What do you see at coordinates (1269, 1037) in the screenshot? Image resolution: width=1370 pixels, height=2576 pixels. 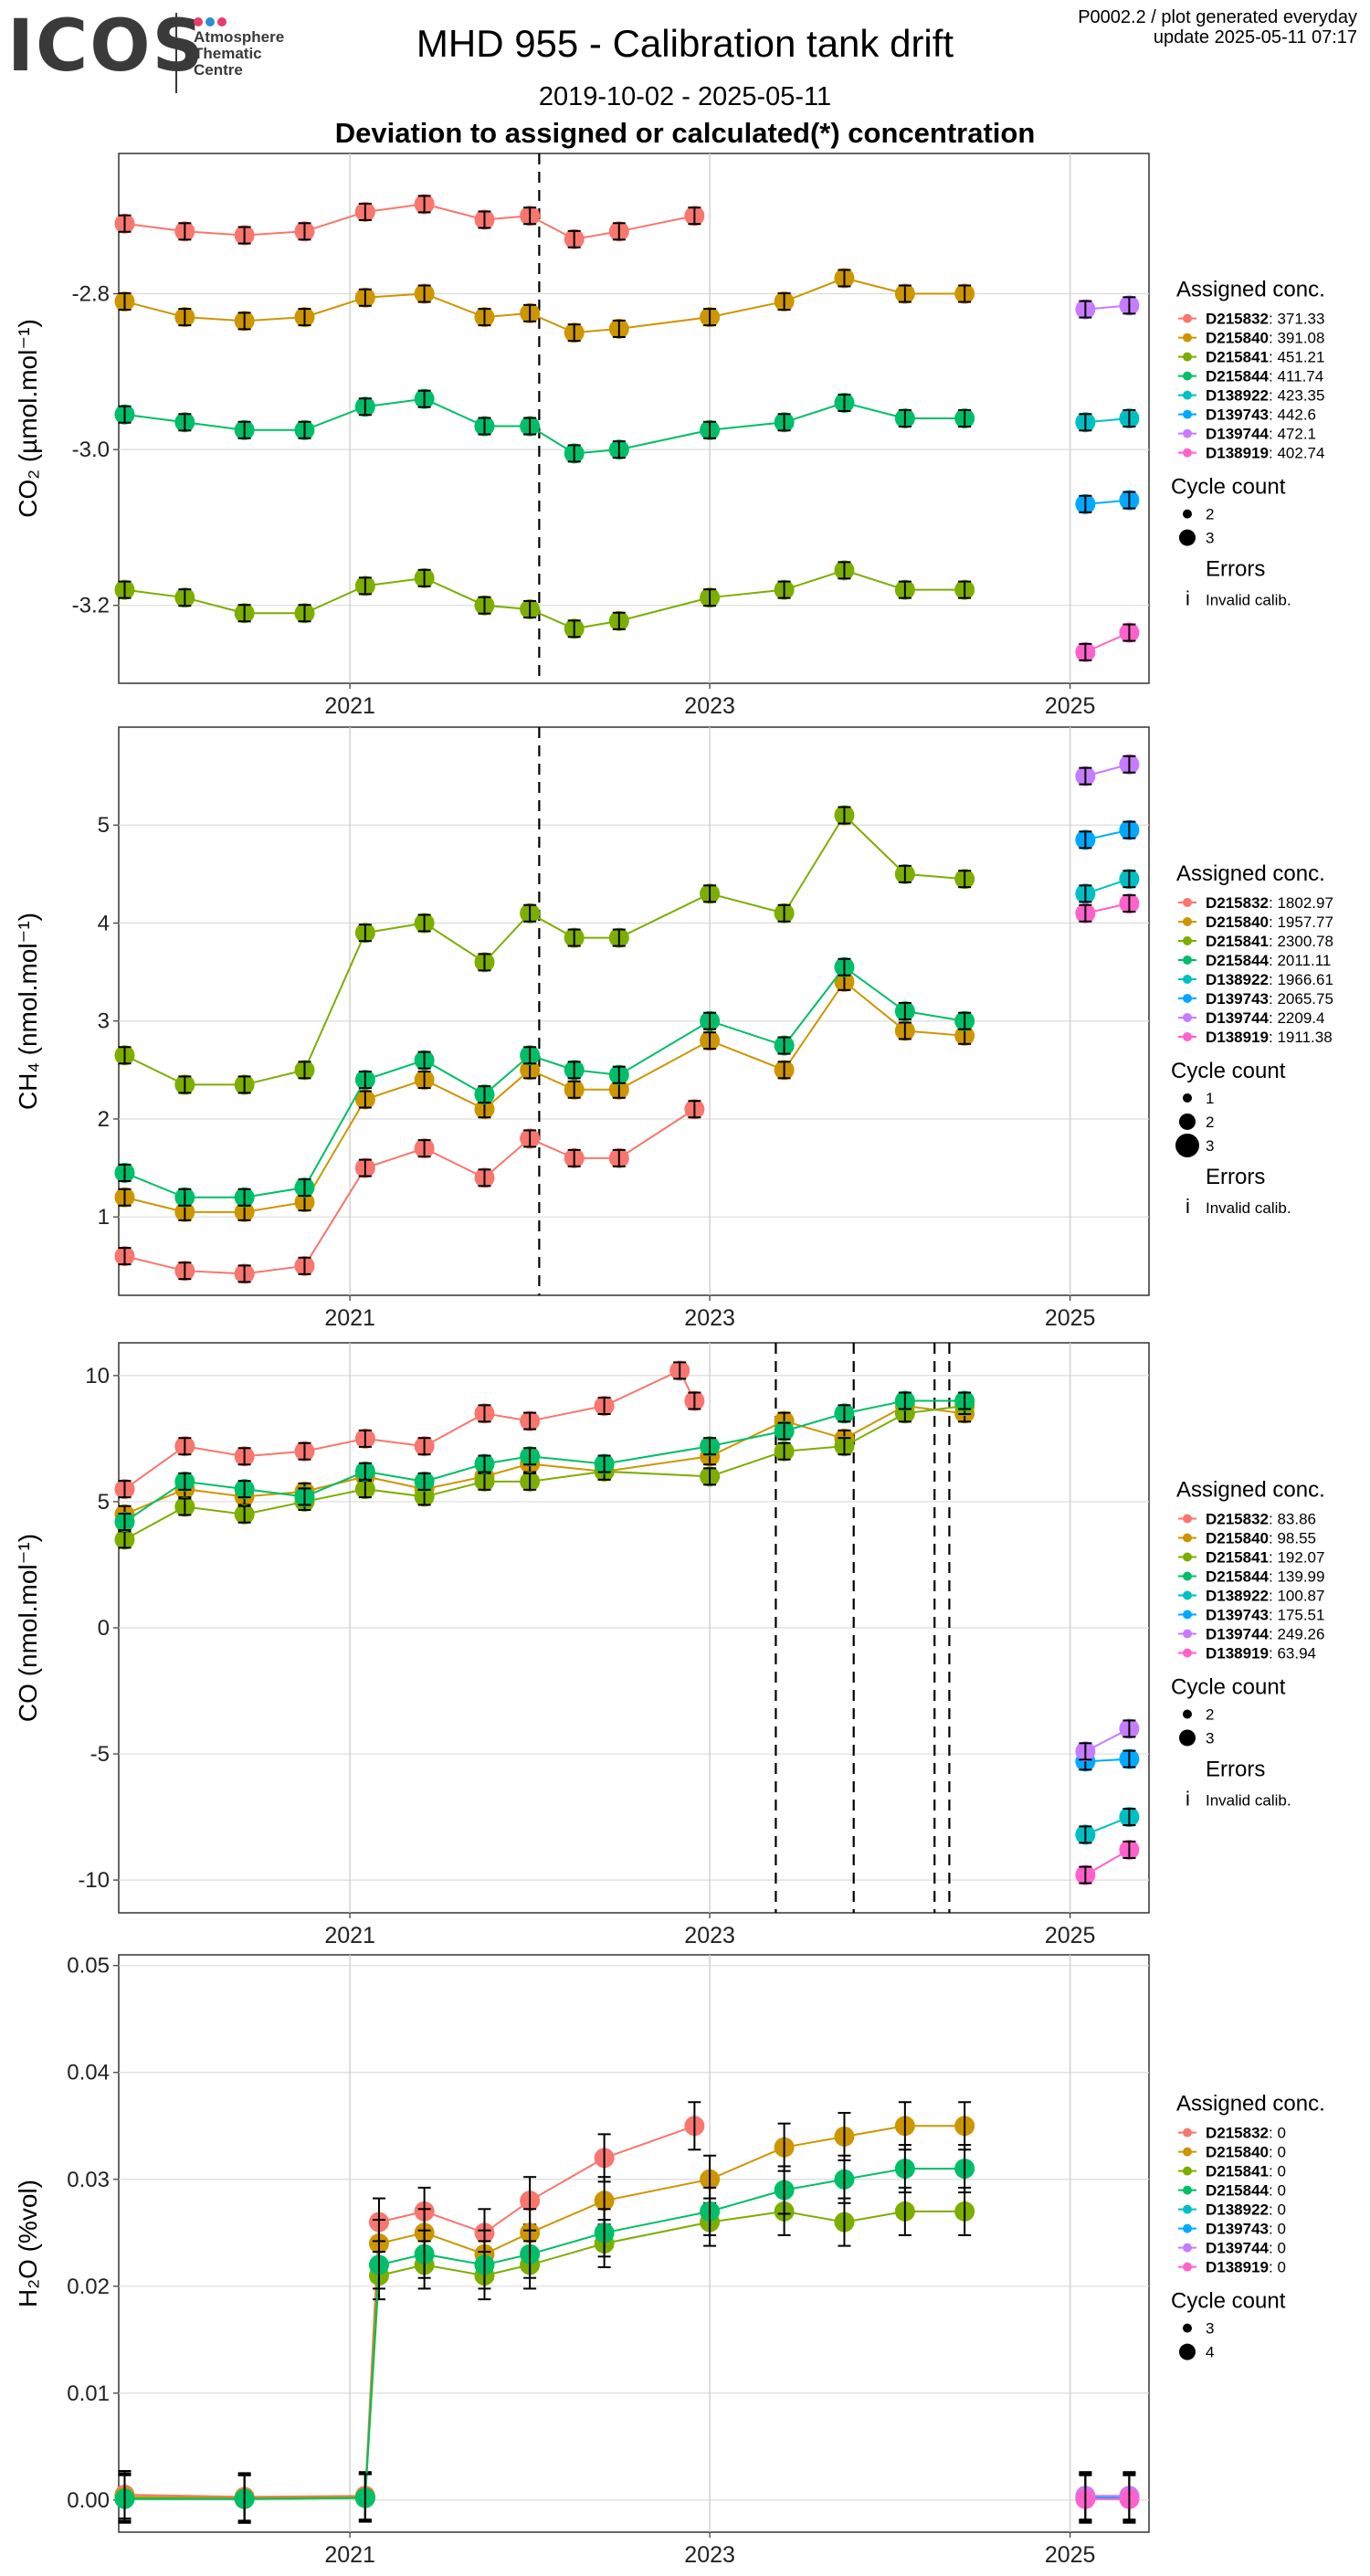 I see `legend-entry: D138919: 1911.38` at bounding box center [1269, 1037].